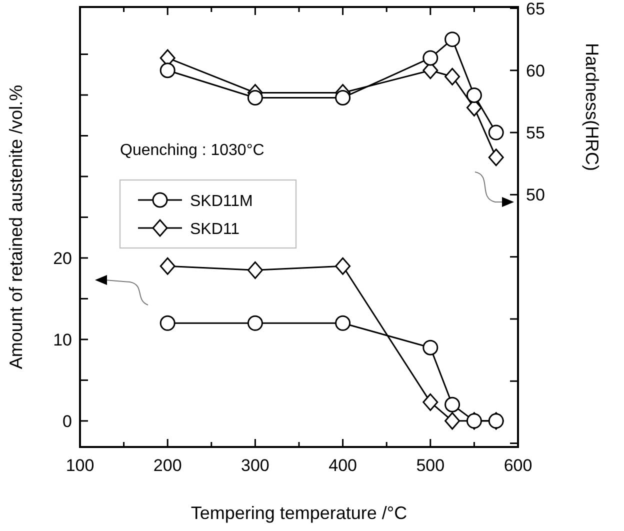 This screenshot has width=624, height=531. I want to click on y2-tick-label: 55, so click(535, 133).